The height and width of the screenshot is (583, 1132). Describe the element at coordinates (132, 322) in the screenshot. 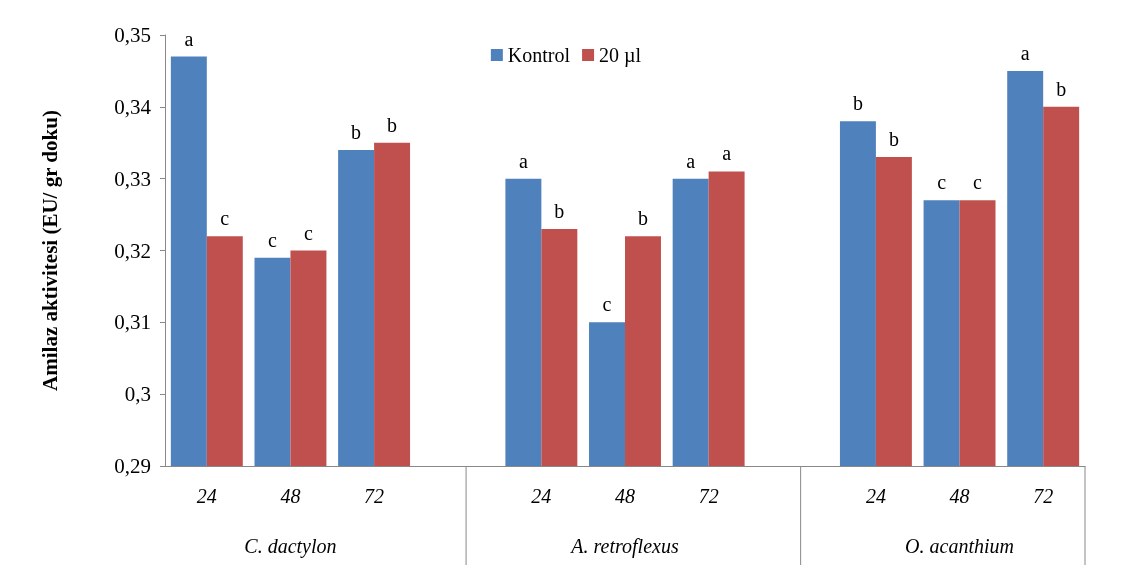

I see `y-tick-label: 0,31` at that location.